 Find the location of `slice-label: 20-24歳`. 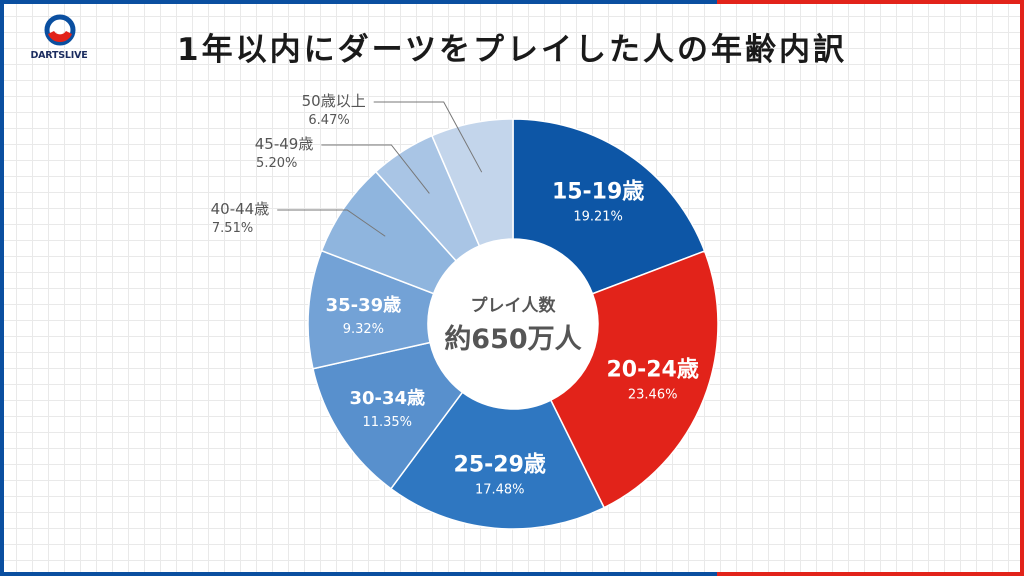

slice-label: 20-24歳 is located at coordinates (652, 370).